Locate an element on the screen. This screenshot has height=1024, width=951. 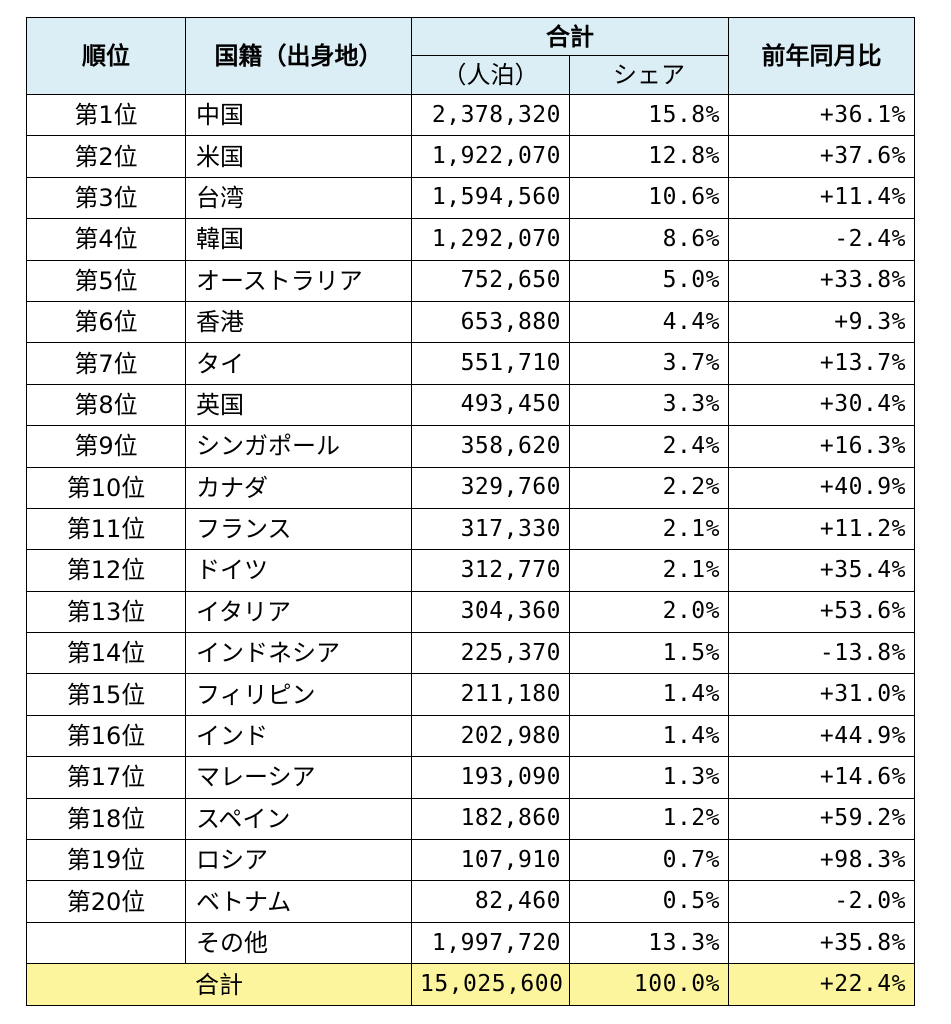
table-row: 第5位 オーストラリア 752,650 5.0% +33.8% is located at coordinates (470, 280).